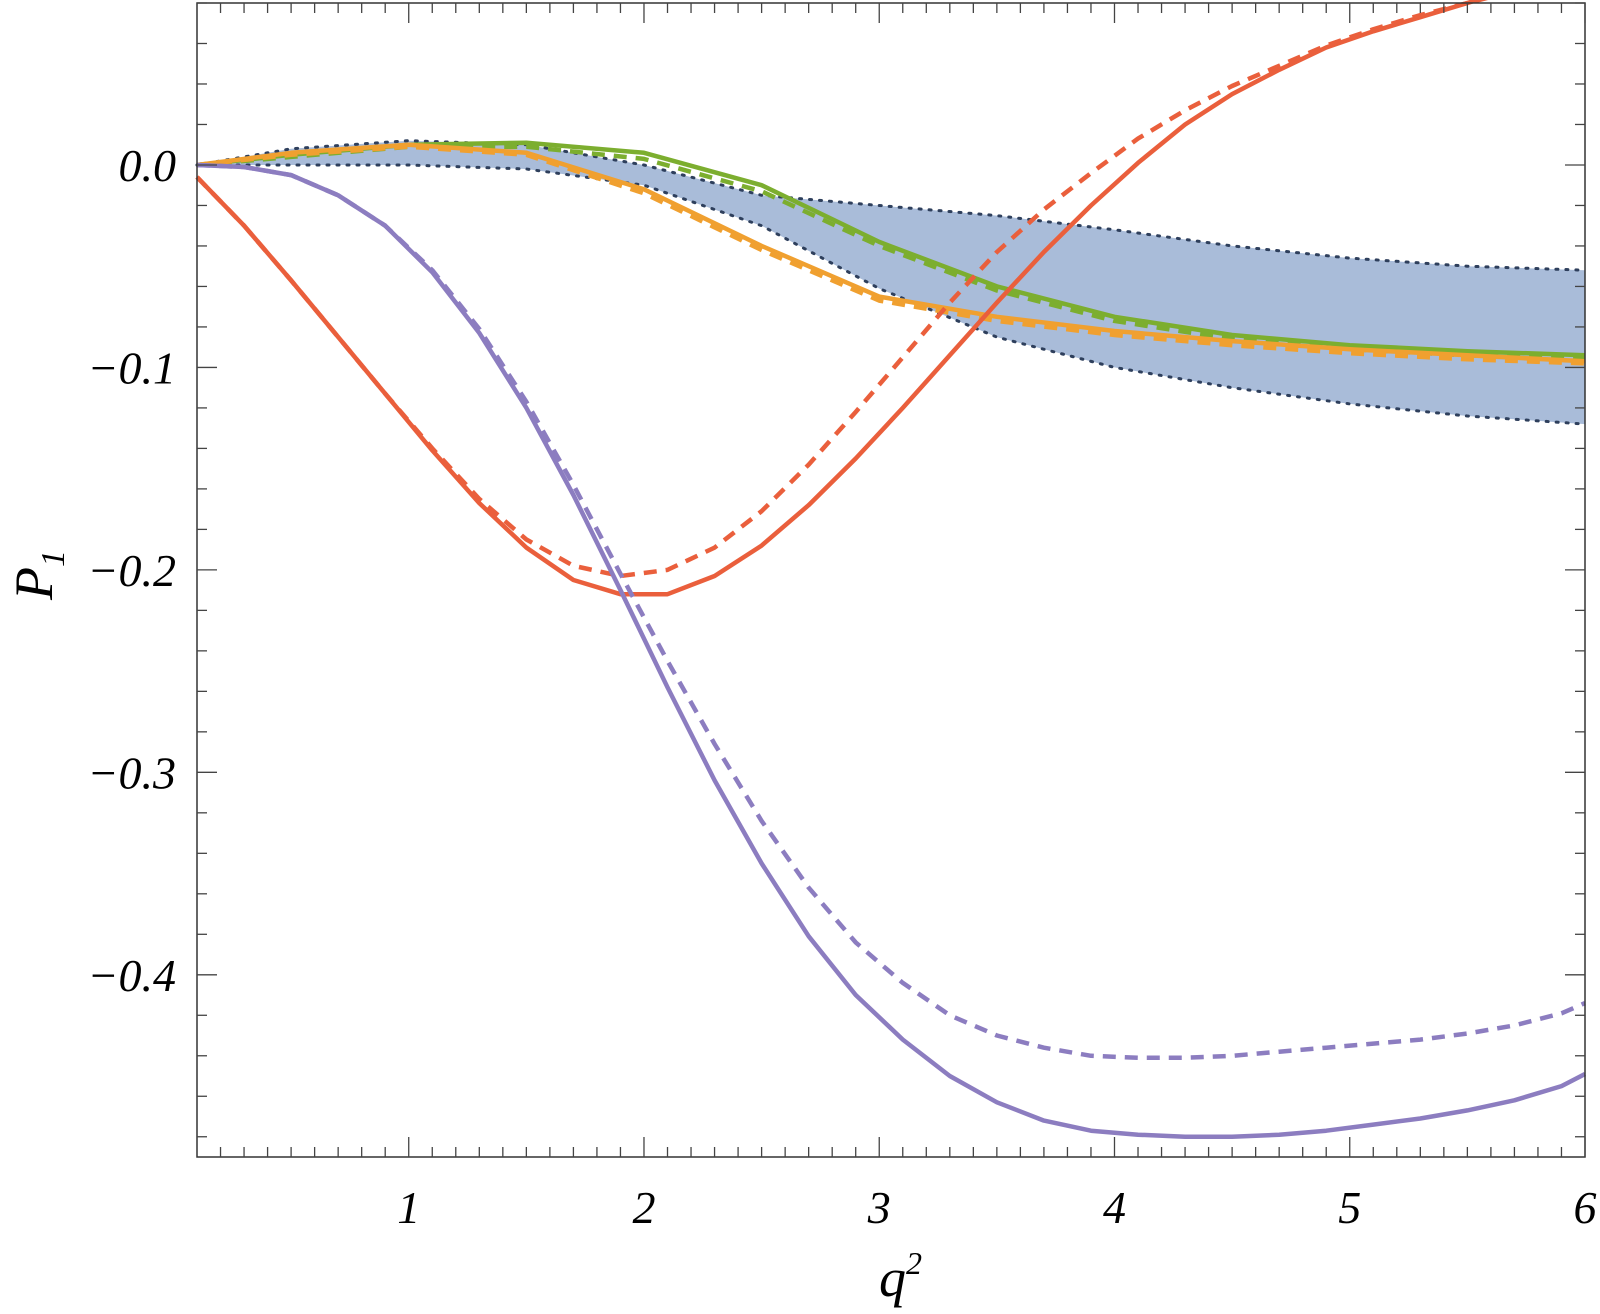 This screenshot has width=1600, height=1314. Describe the element at coordinates (34, 584) in the screenshot. I see `y-axis-title-main: P` at that location.